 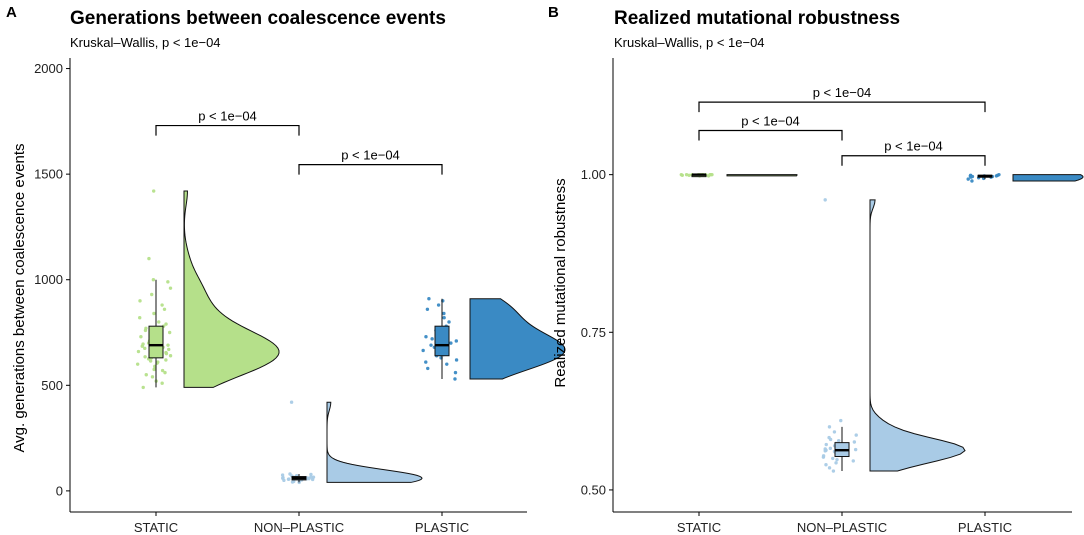 I want to click on panel-a-y-tick-label: 2000, so click(x=48, y=68).